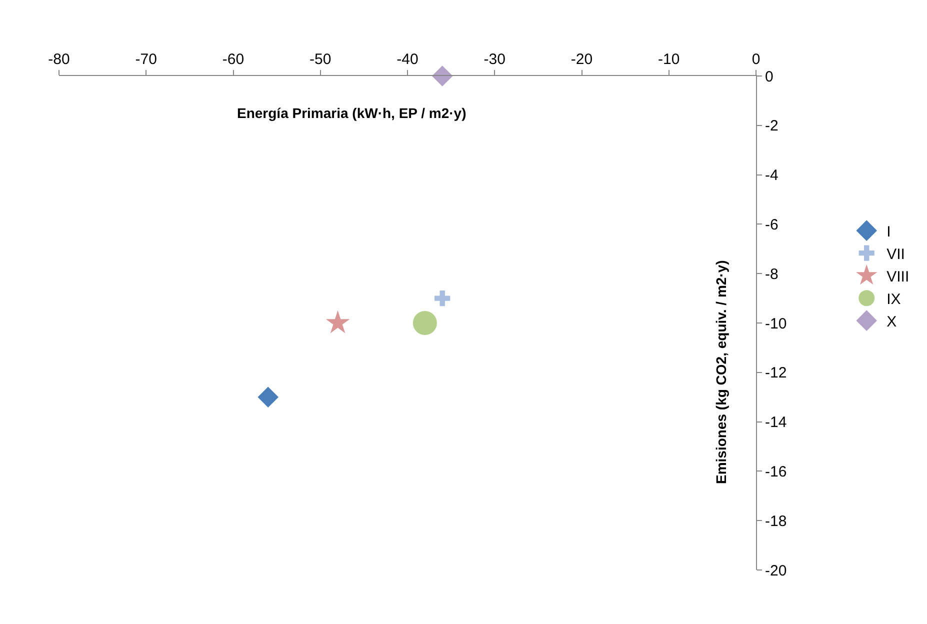  Describe the element at coordinates (146, 59) in the screenshot. I see `x-tick-label: -70` at that location.